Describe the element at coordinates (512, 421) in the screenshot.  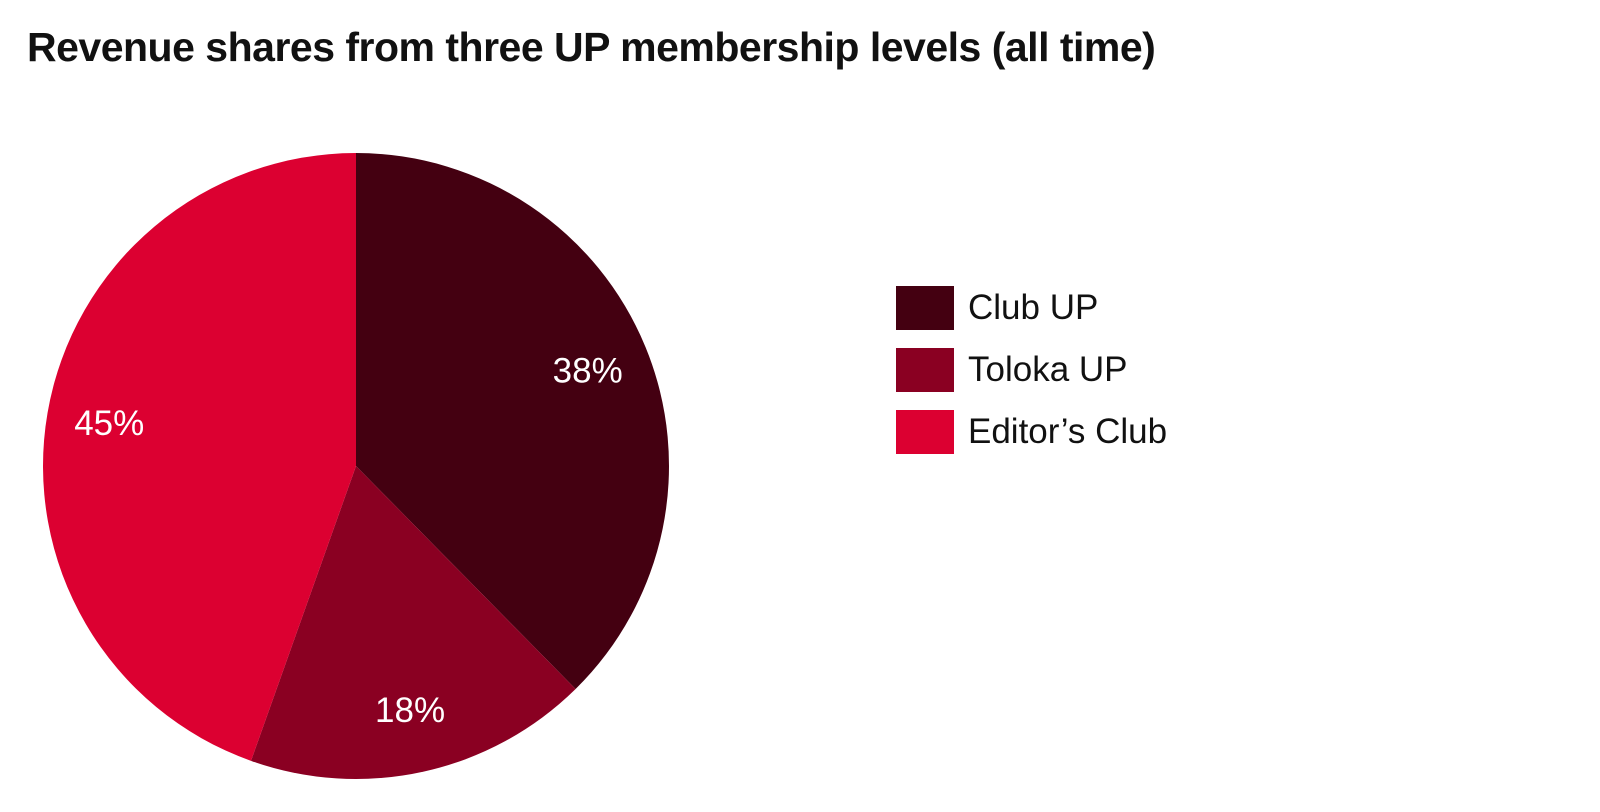
I see `pie-slice-club-up` at that location.